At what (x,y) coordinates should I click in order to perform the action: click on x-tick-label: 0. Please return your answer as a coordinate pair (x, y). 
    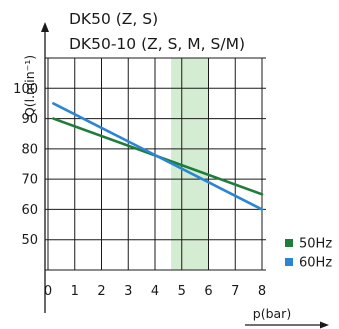
    Looking at the image, I should click on (48, 291).